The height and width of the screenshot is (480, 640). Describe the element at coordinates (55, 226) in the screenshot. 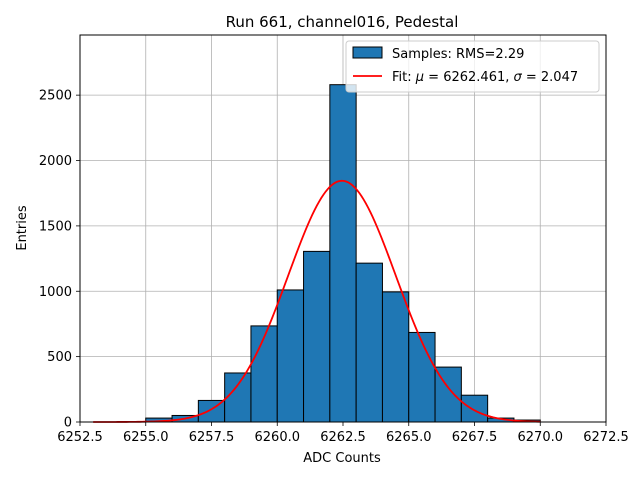

I see `y-tick-label: 1500` at that location.